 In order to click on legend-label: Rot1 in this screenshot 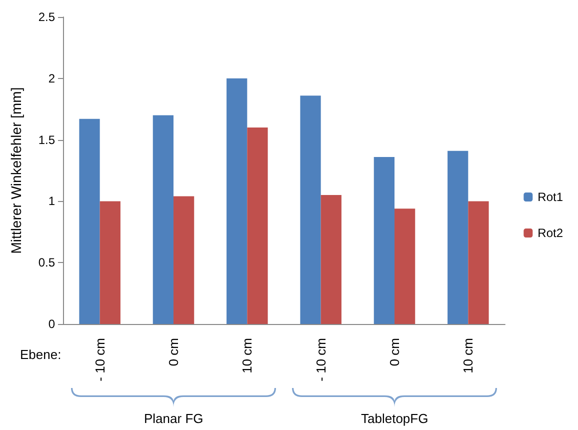, I will do `click(551, 197)`.